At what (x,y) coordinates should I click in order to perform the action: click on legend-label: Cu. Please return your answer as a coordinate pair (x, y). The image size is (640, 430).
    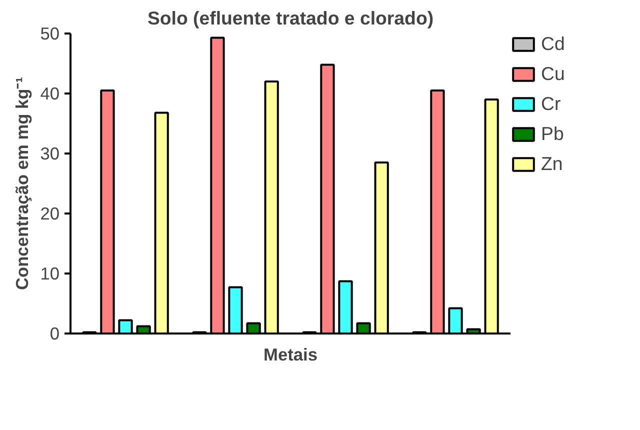
    Looking at the image, I should click on (553, 74).